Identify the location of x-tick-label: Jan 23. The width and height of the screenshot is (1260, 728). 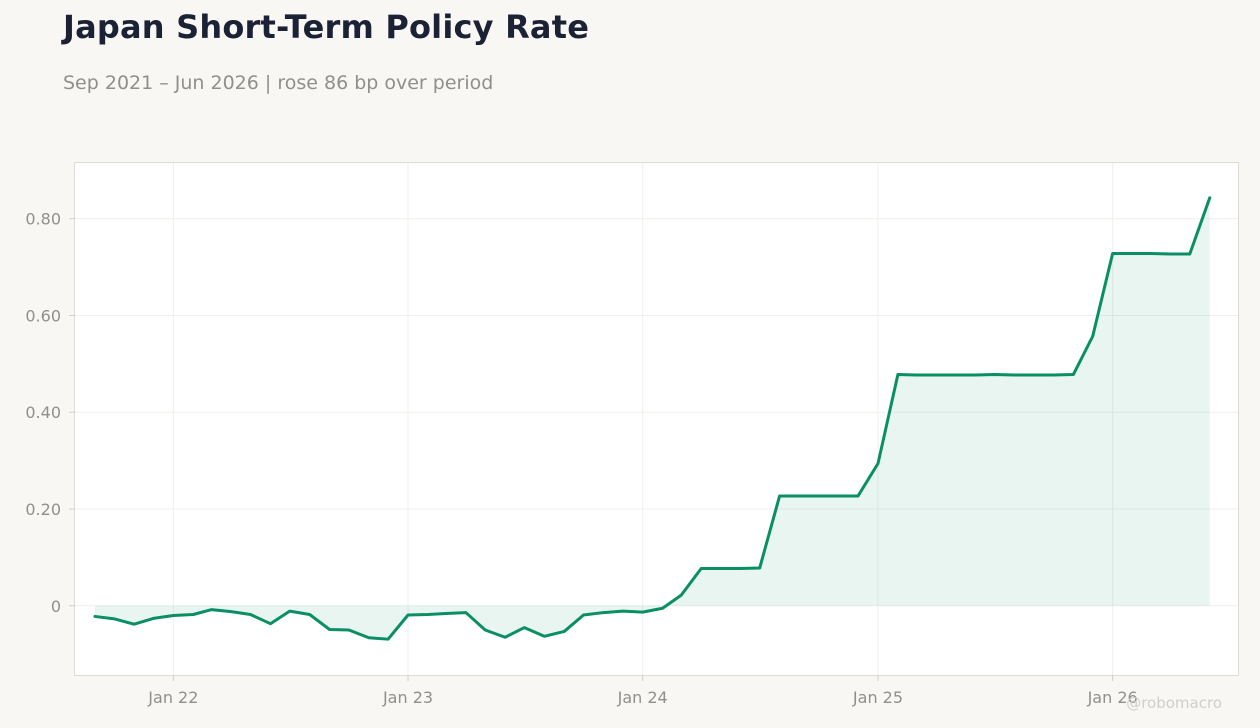
(407, 697).